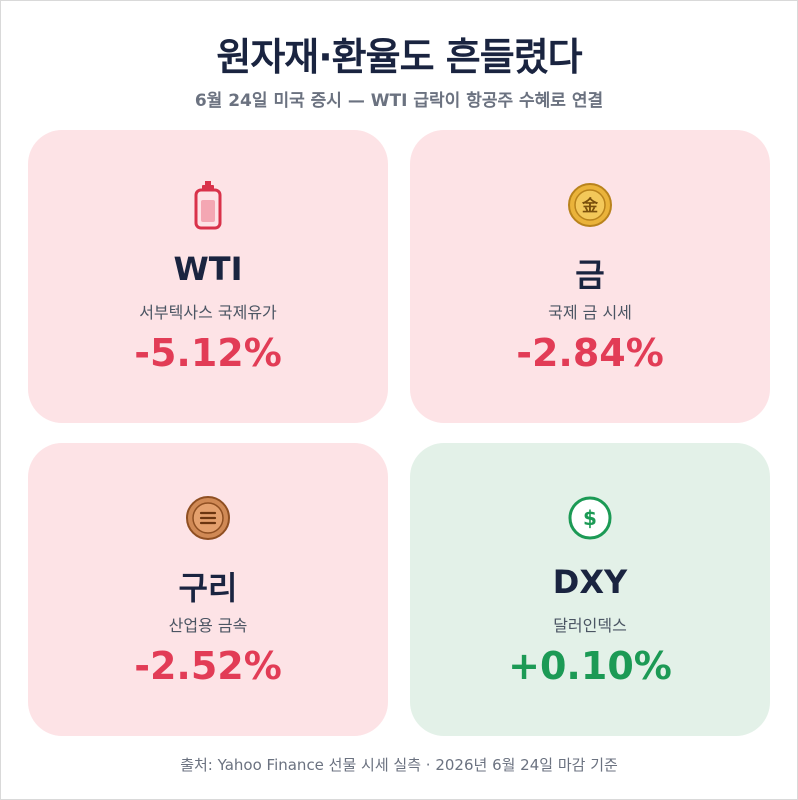  What do you see at coordinates (590, 625) in the screenshot?
I see `card-description: 달러인덱스` at bounding box center [590, 625].